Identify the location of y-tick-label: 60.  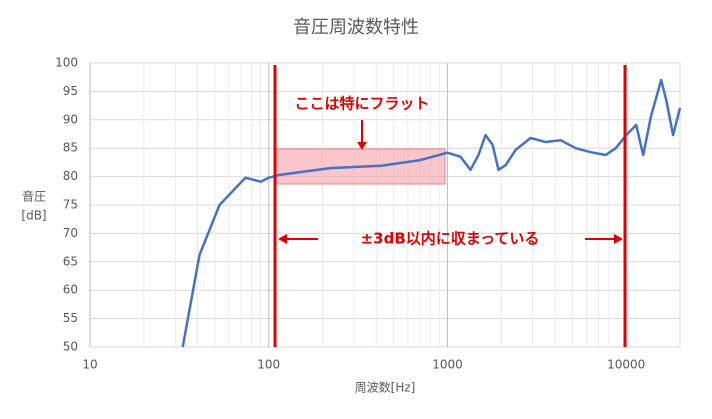
(70, 290).